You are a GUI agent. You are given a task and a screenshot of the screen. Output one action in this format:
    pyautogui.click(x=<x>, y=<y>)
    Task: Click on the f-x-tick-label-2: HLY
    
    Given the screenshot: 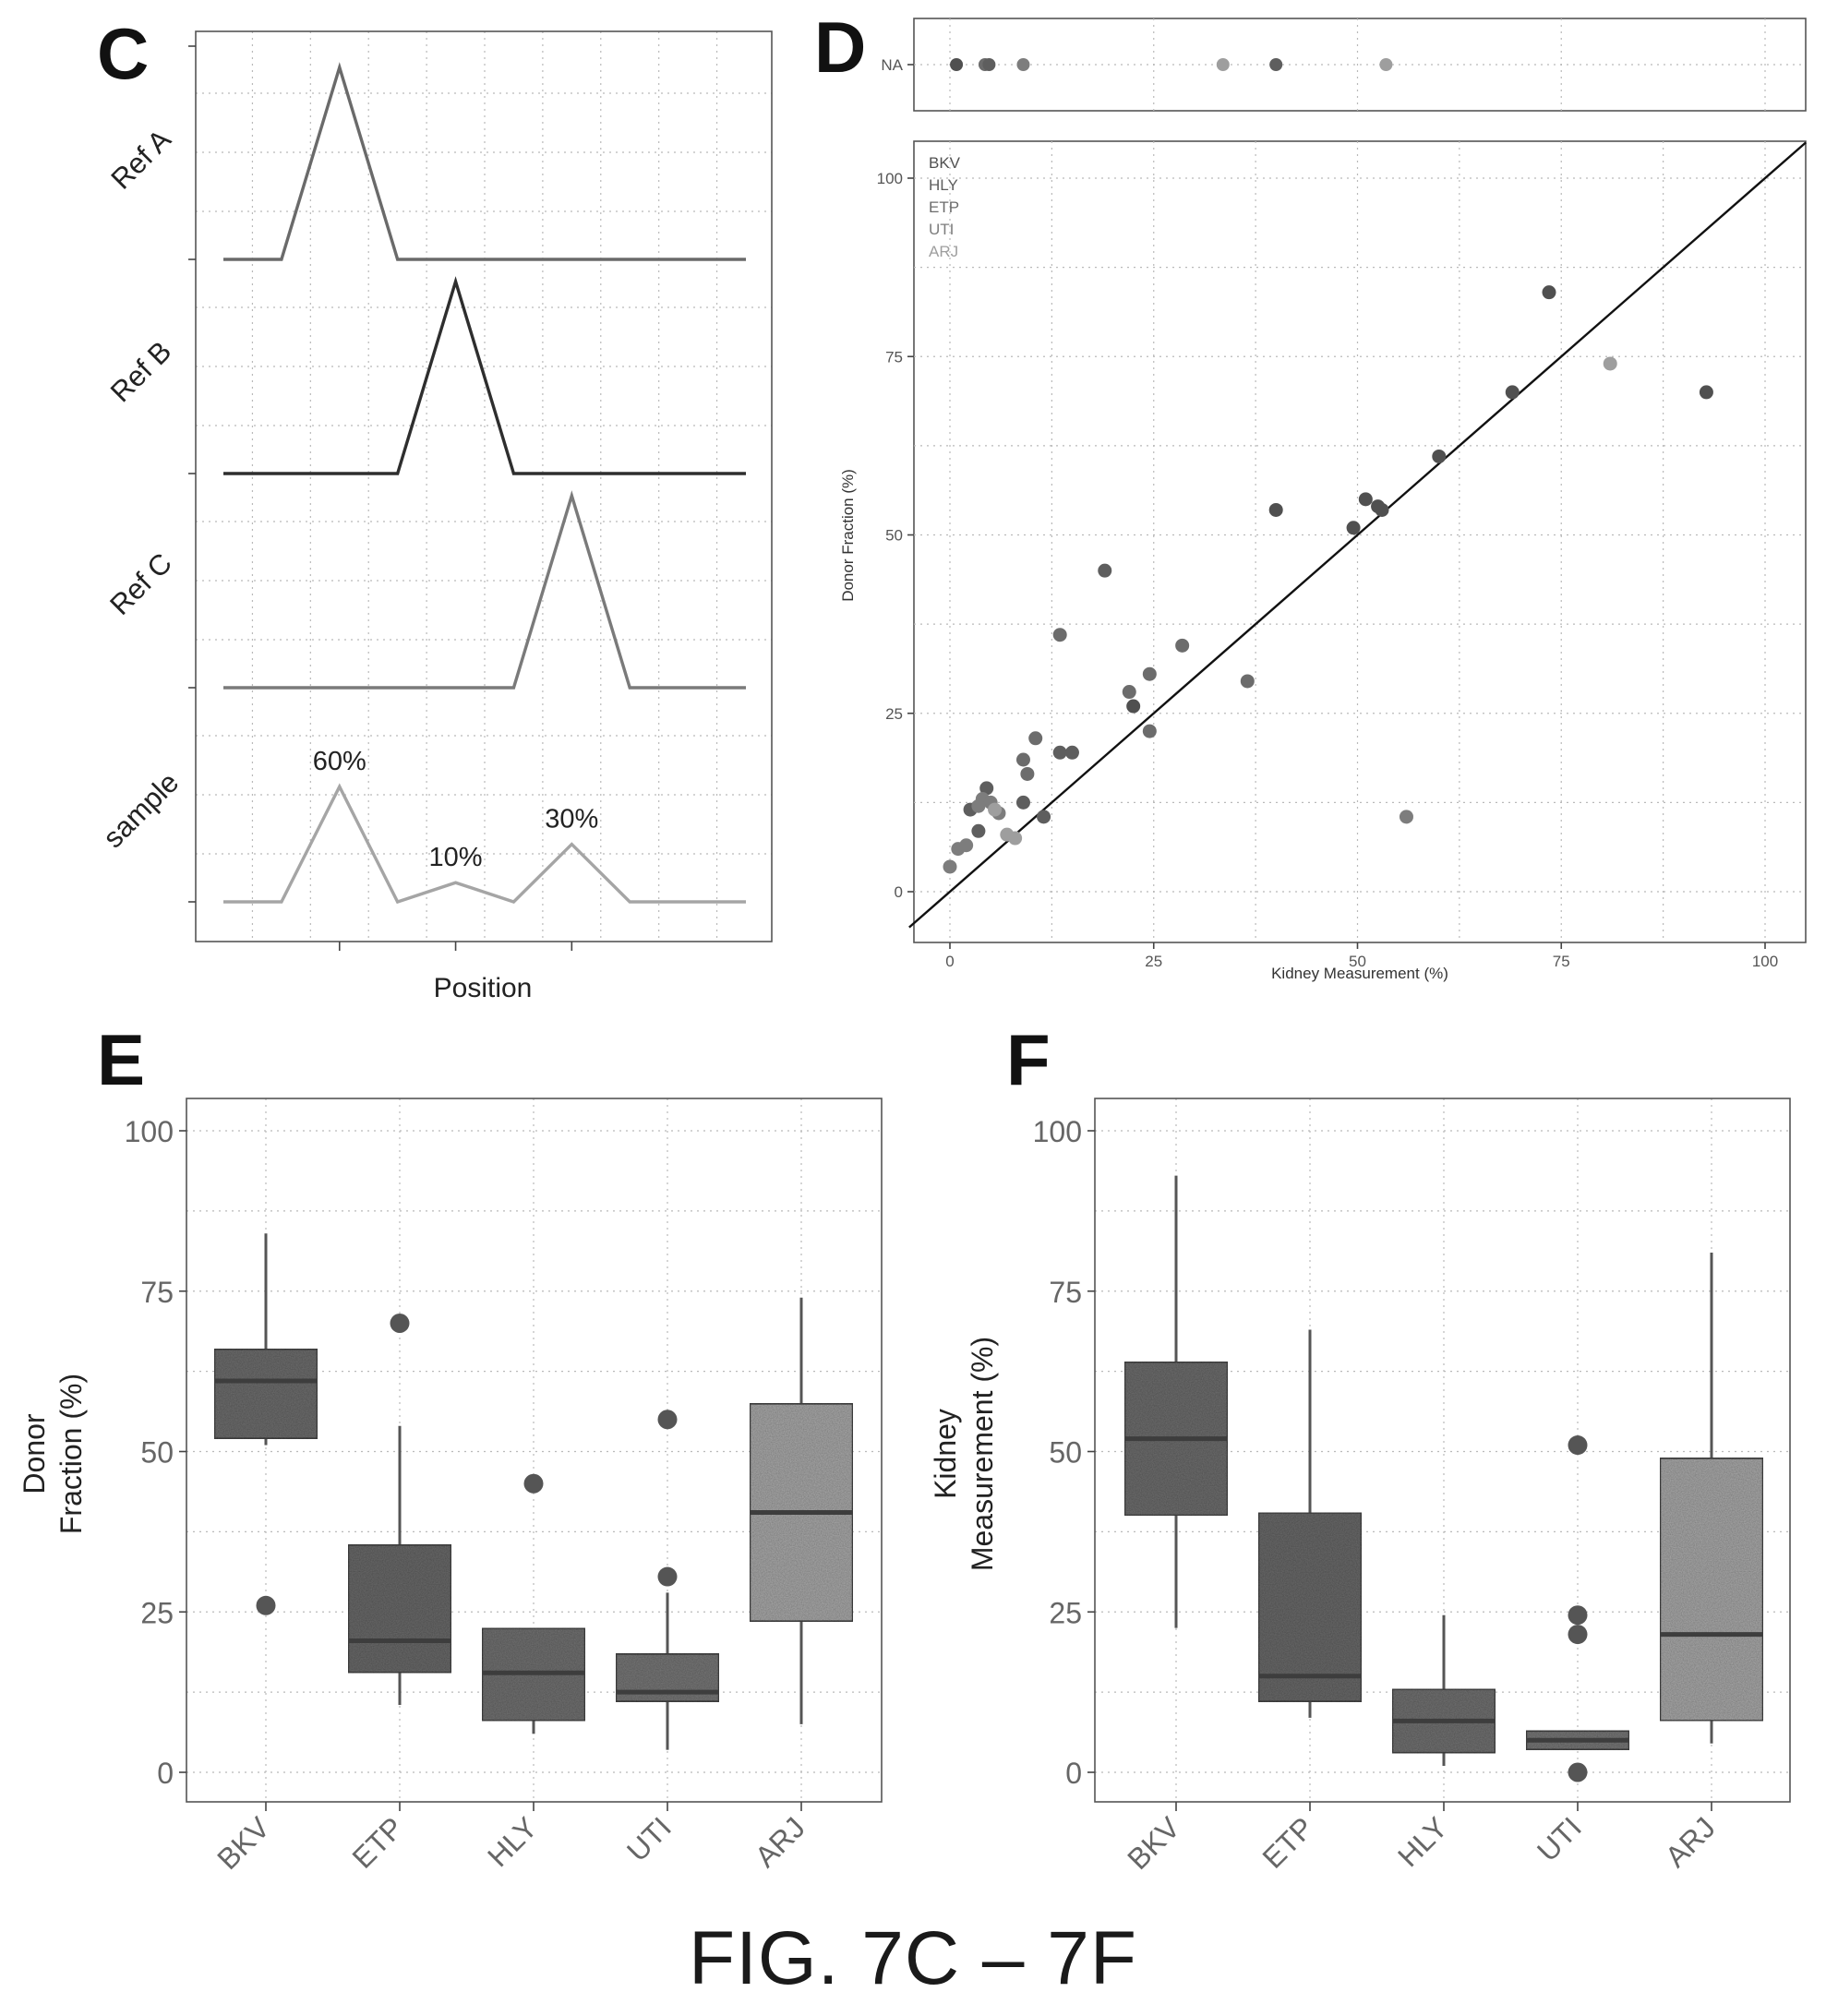 What is the action you would take?
    pyautogui.click(x=1422, y=1841)
    